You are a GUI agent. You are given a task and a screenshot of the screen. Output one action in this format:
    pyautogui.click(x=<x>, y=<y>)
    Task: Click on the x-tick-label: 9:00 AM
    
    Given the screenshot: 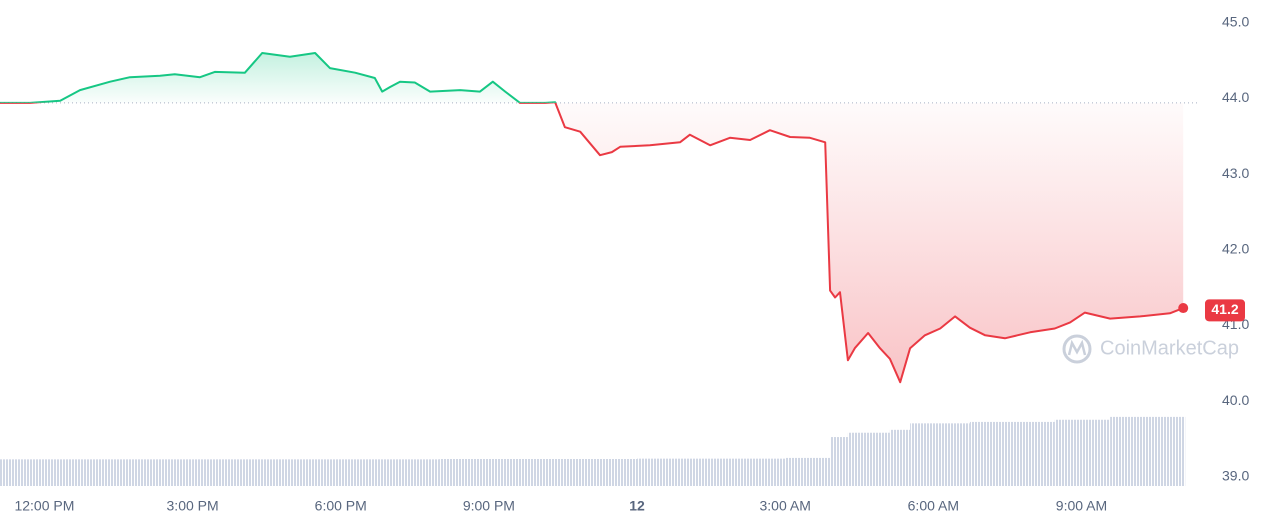 What is the action you would take?
    pyautogui.click(x=1081, y=506)
    